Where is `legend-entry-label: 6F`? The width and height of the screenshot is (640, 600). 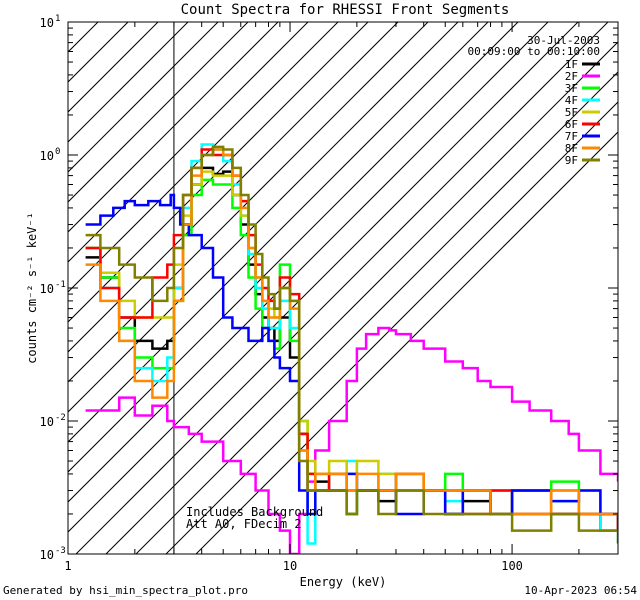
legend-entry-label: 6F is located at coordinates (571, 124).